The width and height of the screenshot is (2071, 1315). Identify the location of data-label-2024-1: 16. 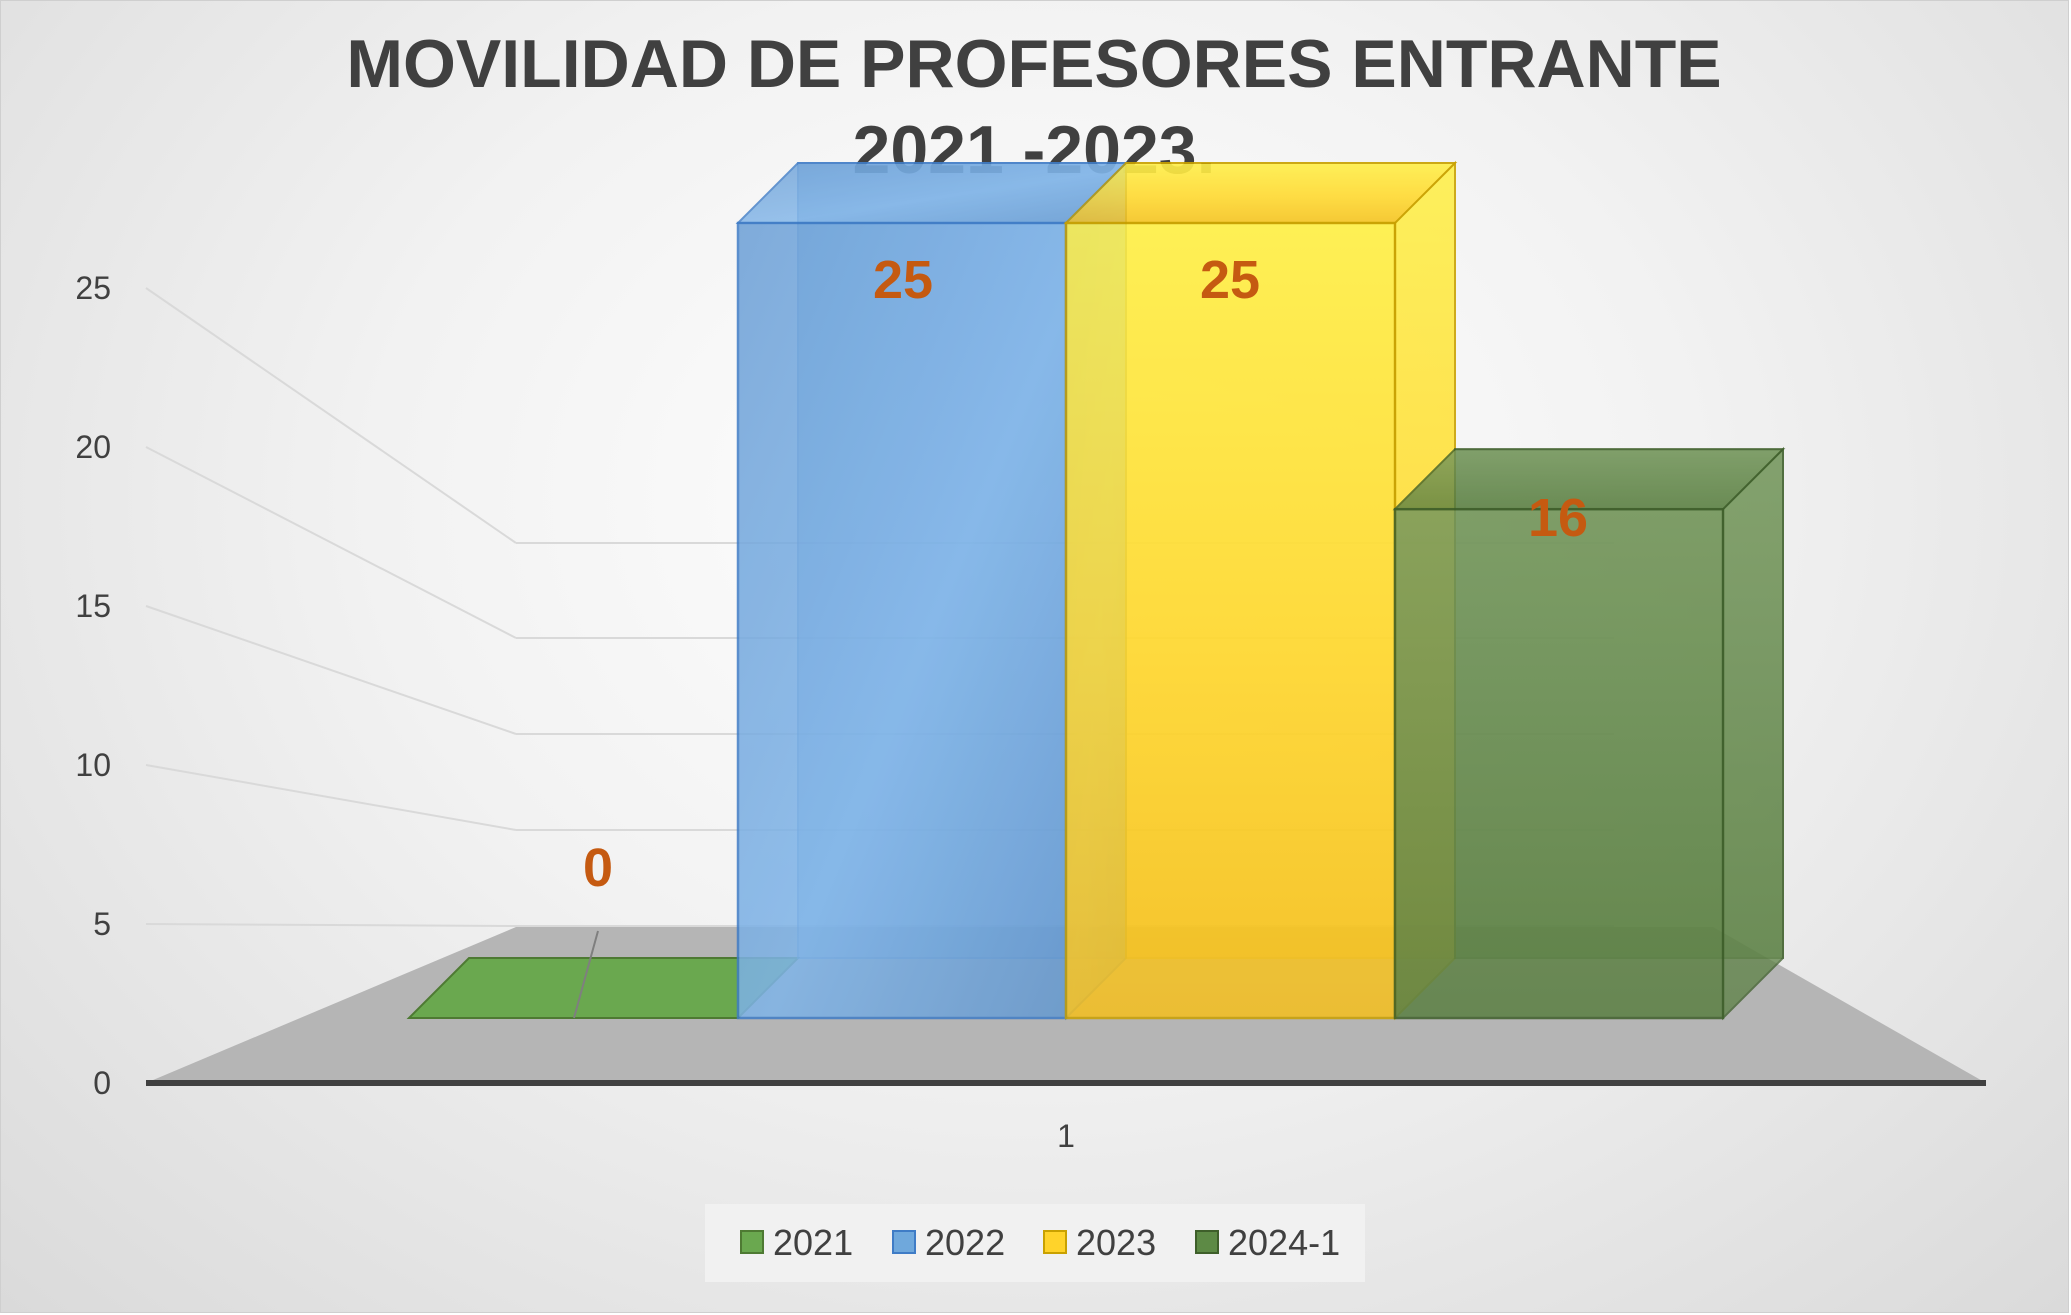
(1558, 518).